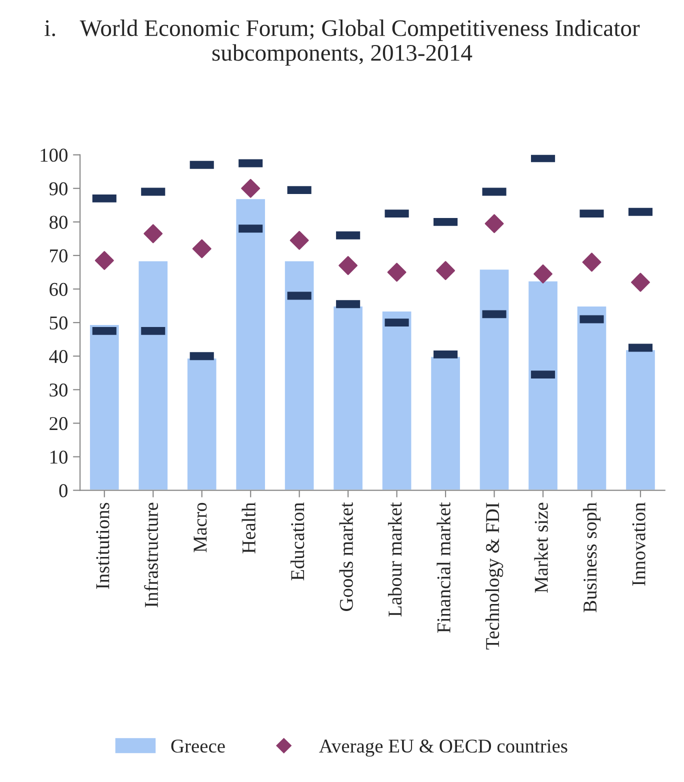  I want to click on x-tick-label: Business soph, so click(591, 557).